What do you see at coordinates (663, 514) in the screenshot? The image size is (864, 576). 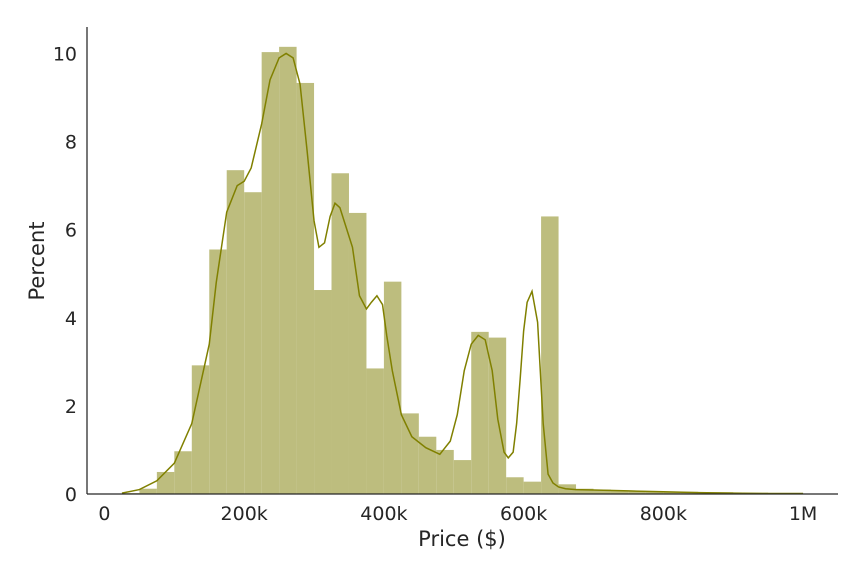 I see `x-tick-label: 800k` at bounding box center [663, 514].